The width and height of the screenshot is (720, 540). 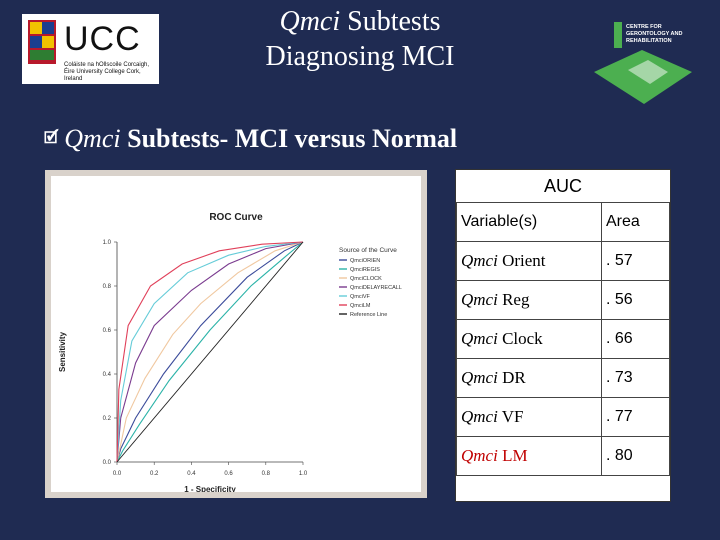 I want to click on x-tick-label: 0.6, so click(x=228, y=474).